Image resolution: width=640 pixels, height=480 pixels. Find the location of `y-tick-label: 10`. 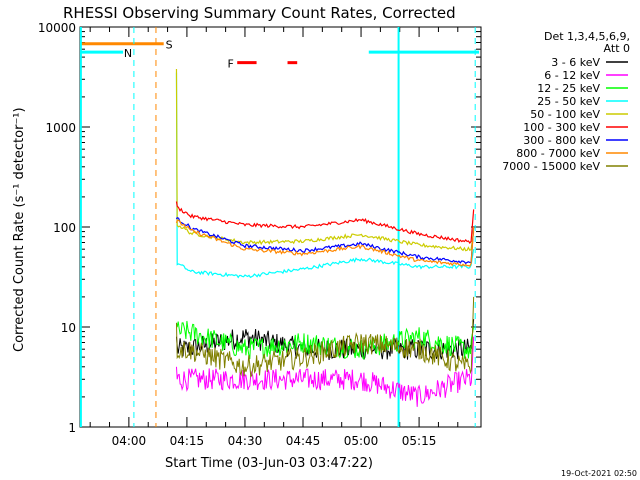

y-tick-label: 10 is located at coordinates (68, 328).